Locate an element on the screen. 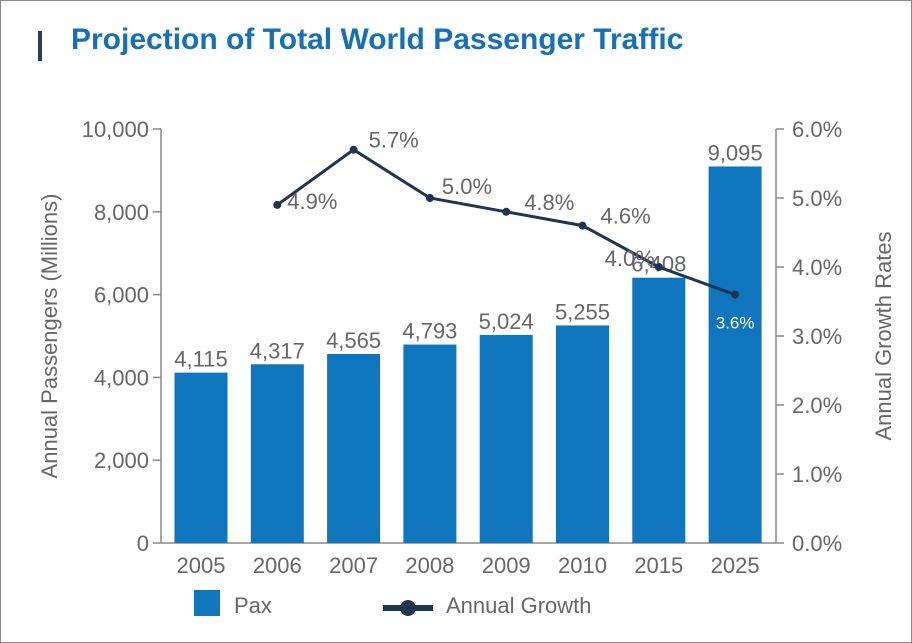 Image resolution: width=912 pixels, height=643 pixels. left-tick-label: 2,000 is located at coordinates (121, 460).